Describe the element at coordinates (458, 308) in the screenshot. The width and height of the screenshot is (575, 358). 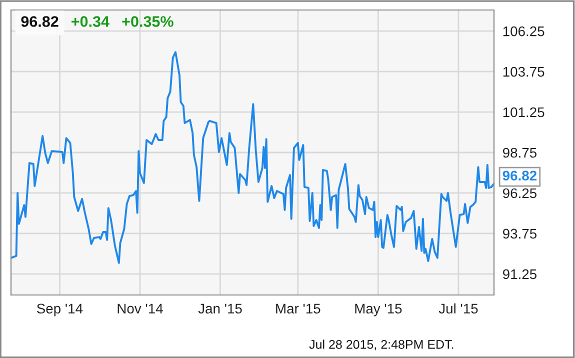
I see `x-tick-label: Jul '15` at that location.